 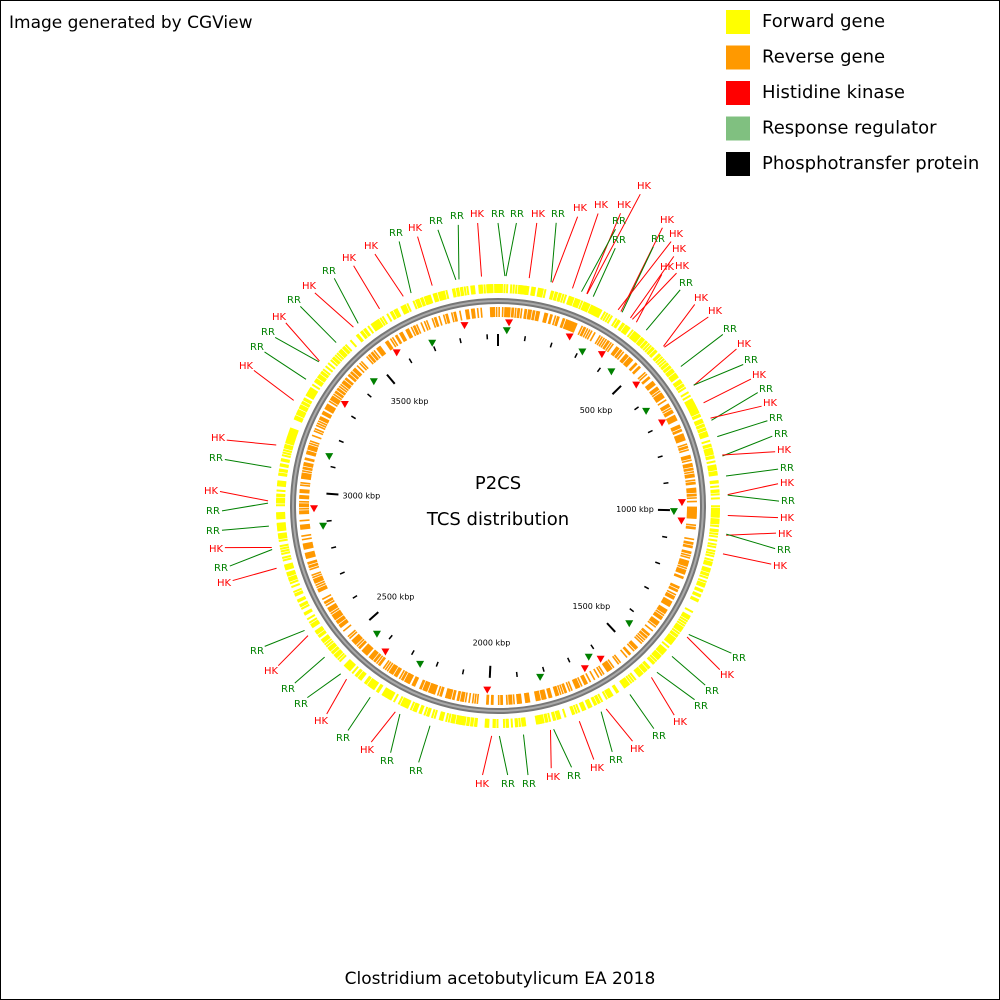 I want to click on map-subtitle: TCS distribution, so click(x=497, y=519).